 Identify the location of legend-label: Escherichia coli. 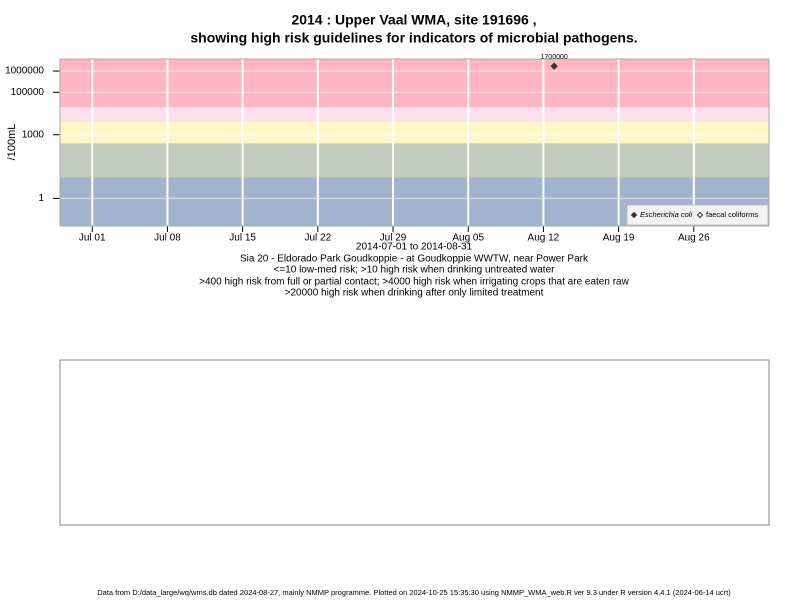
(666, 214).